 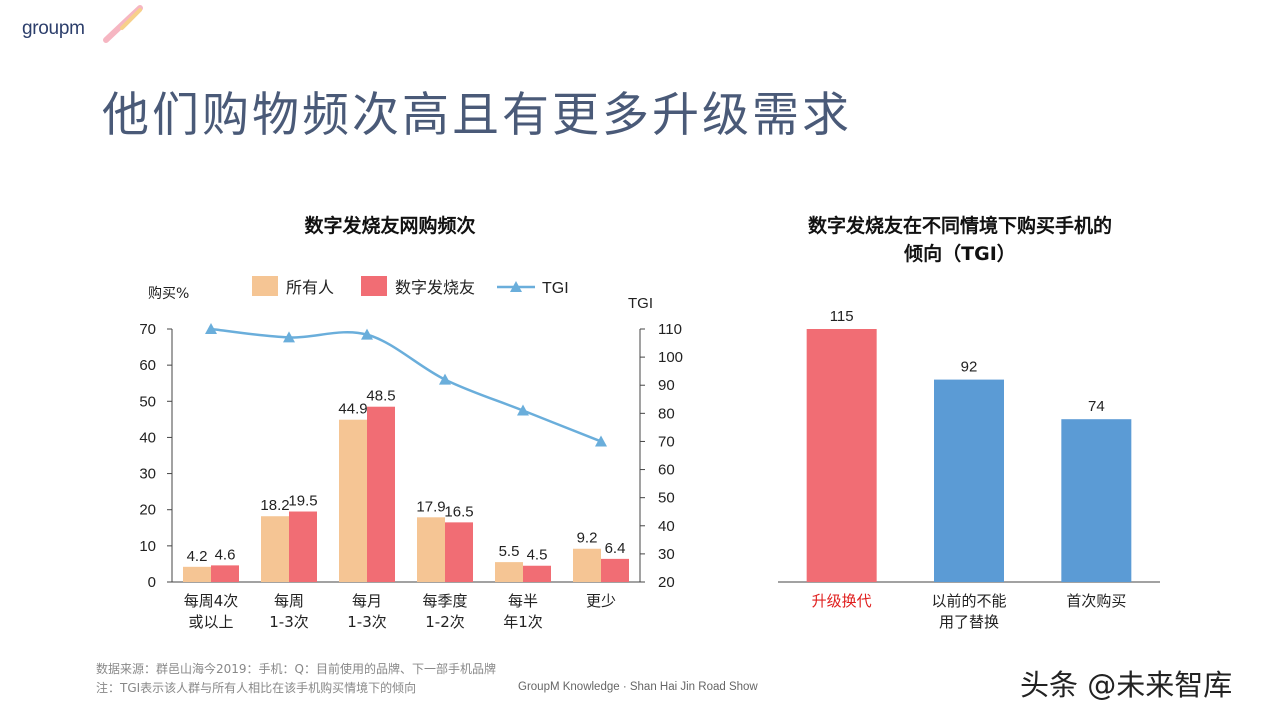 What do you see at coordinates (601, 601) in the screenshot?
I see `chart1-x-tick-label: 更少` at bounding box center [601, 601].